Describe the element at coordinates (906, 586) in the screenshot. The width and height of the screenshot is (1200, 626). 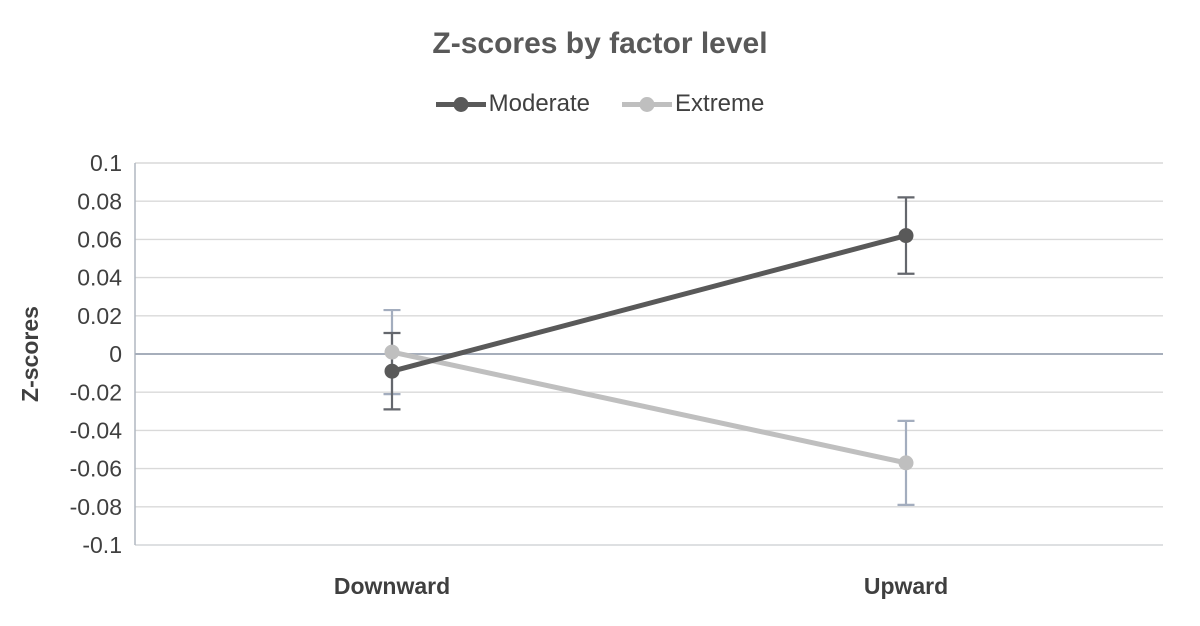
I see `category-label-upward: Upward` at that location.